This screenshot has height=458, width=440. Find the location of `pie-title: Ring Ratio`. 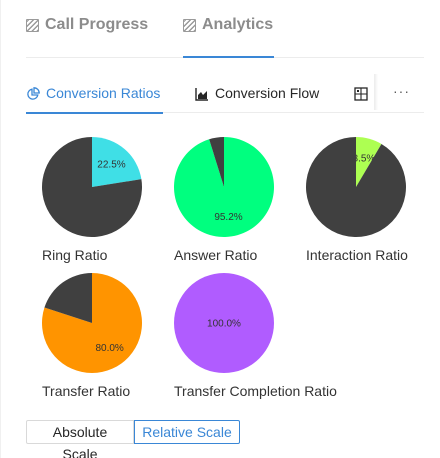

pie-title: Ring Ratio is located at coordinates (74, 255).